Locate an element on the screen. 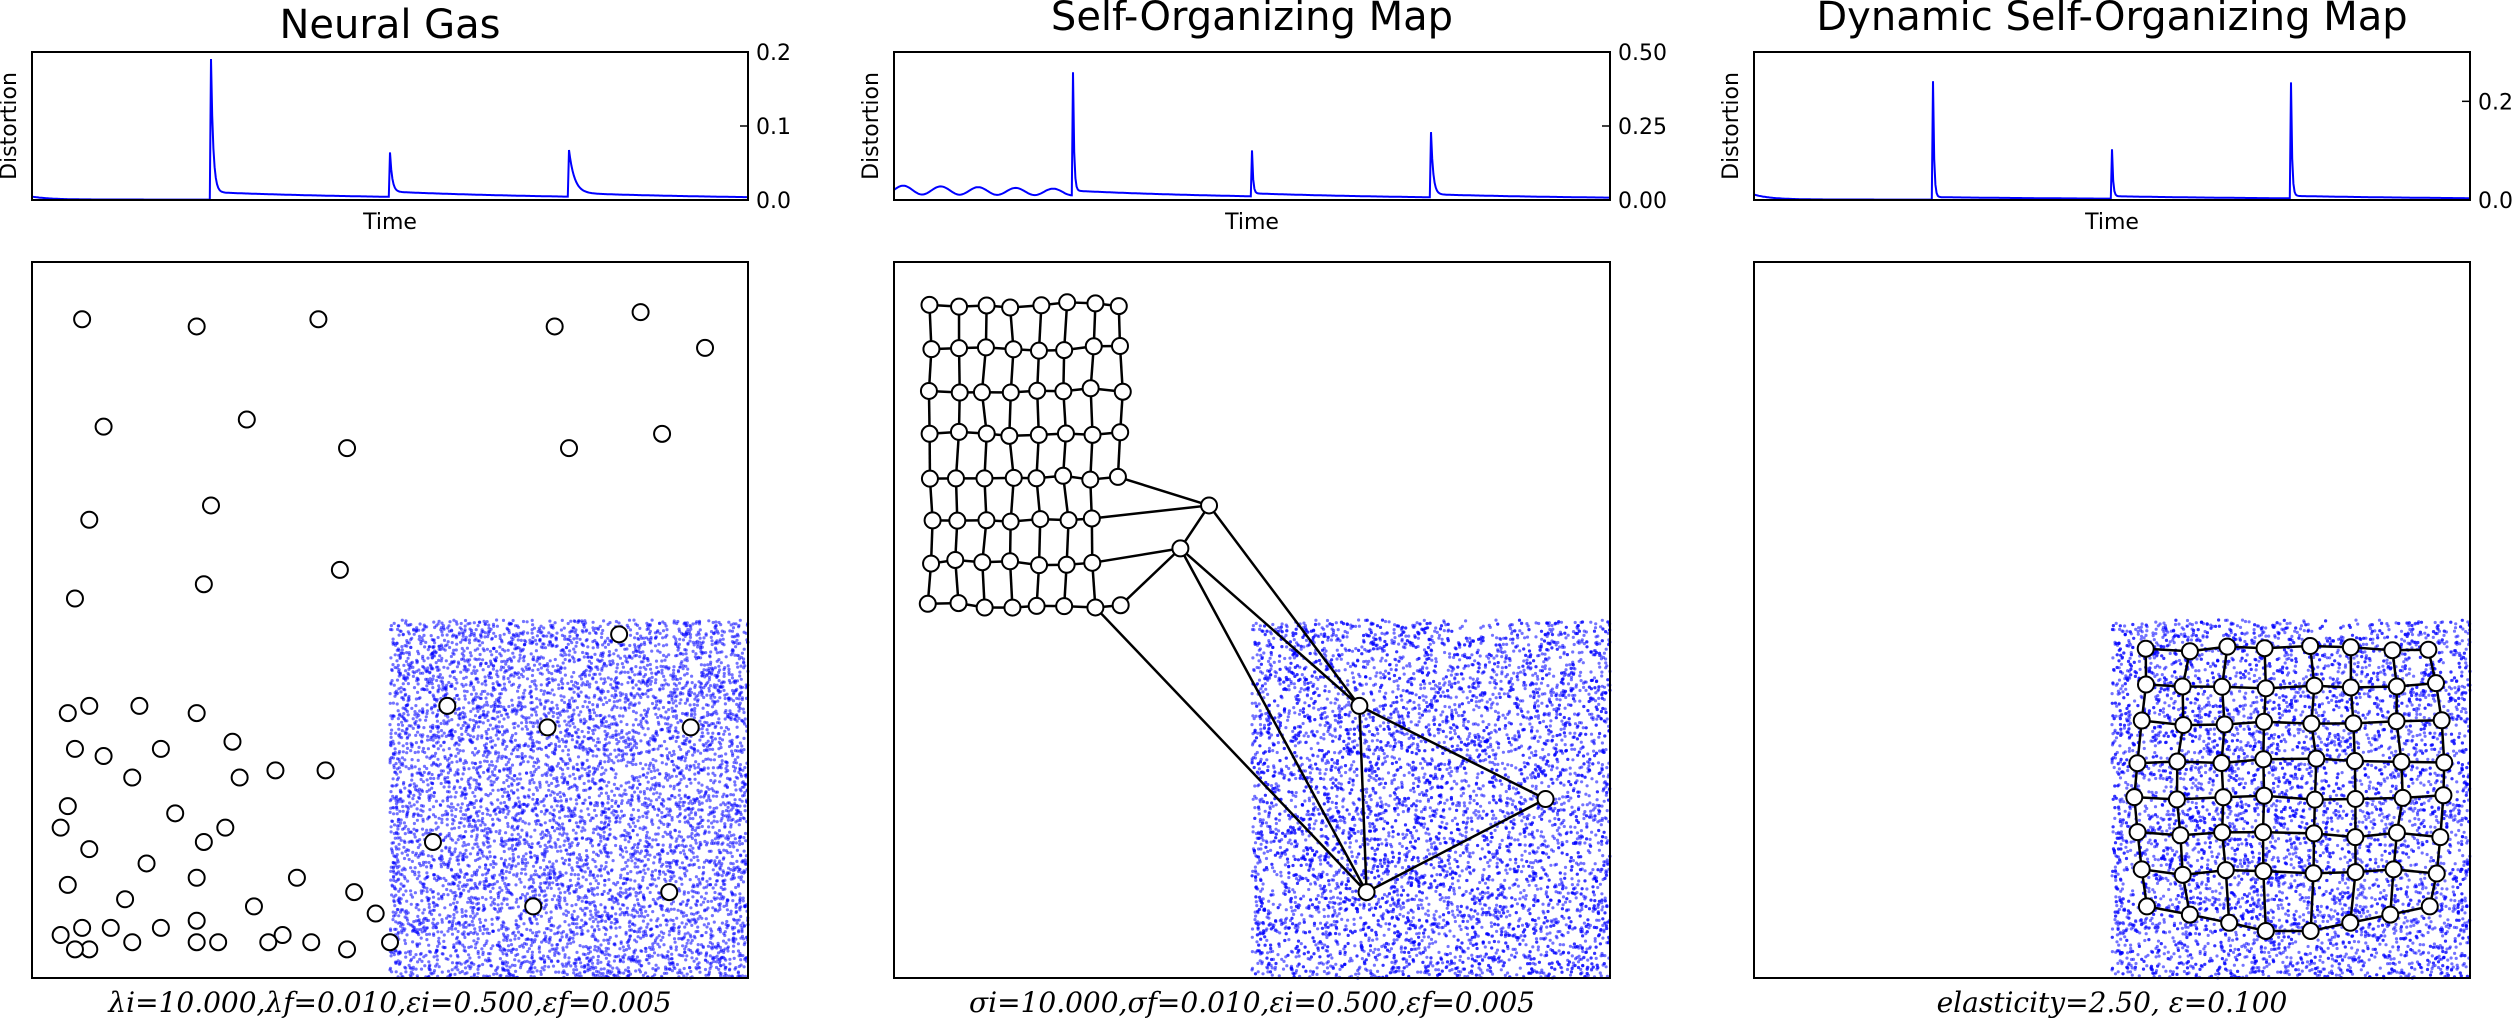 The height and width of the screenshot is (1025, 2517). ylabel-dsom: Distortion is located at coordinates (1731, 126).